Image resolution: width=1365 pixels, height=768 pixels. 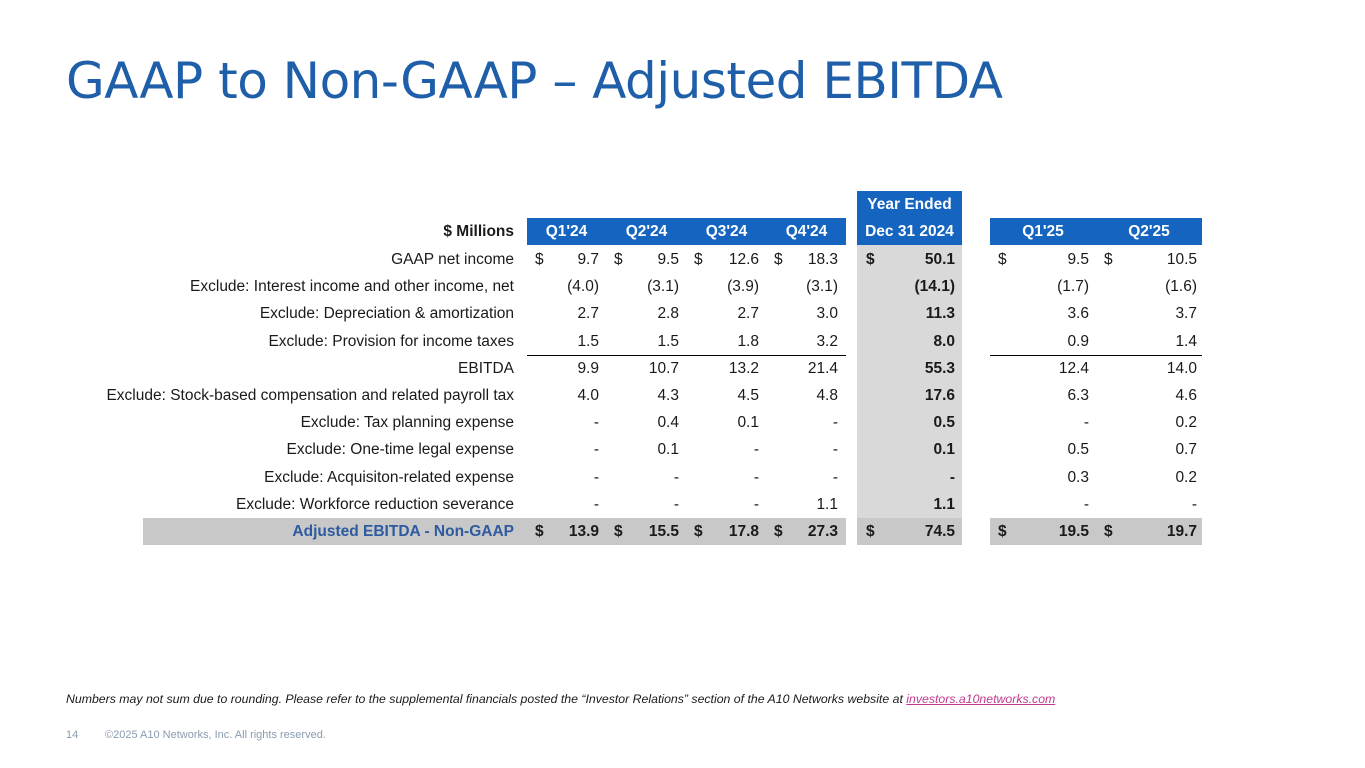 I want to click on value-q2024-1: 0.4, so click(x=668, y=423).